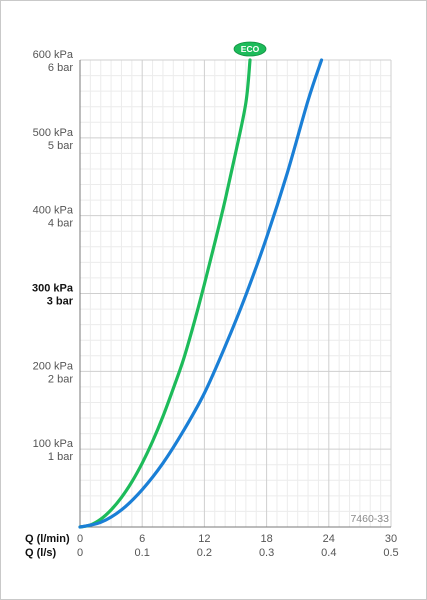  I want to click on y-tick-label-kpa: 600 kPa, so click(53, 55).